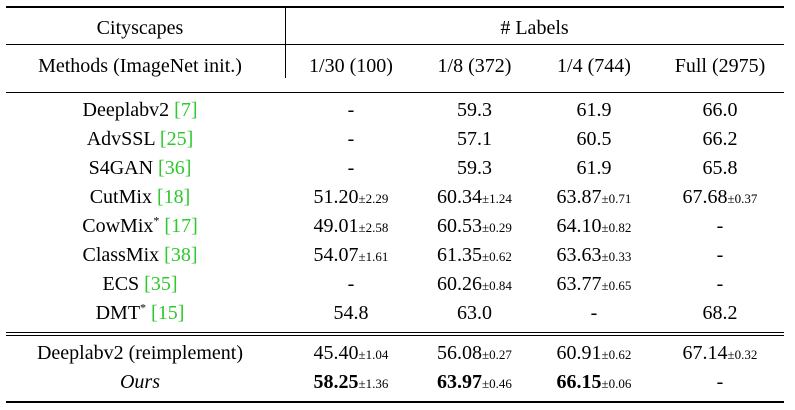 This screenshot has width=795, height=410. Describe the element at coordinates (395, 44) in the screenshot. I see `header-mid-rule` at that location.